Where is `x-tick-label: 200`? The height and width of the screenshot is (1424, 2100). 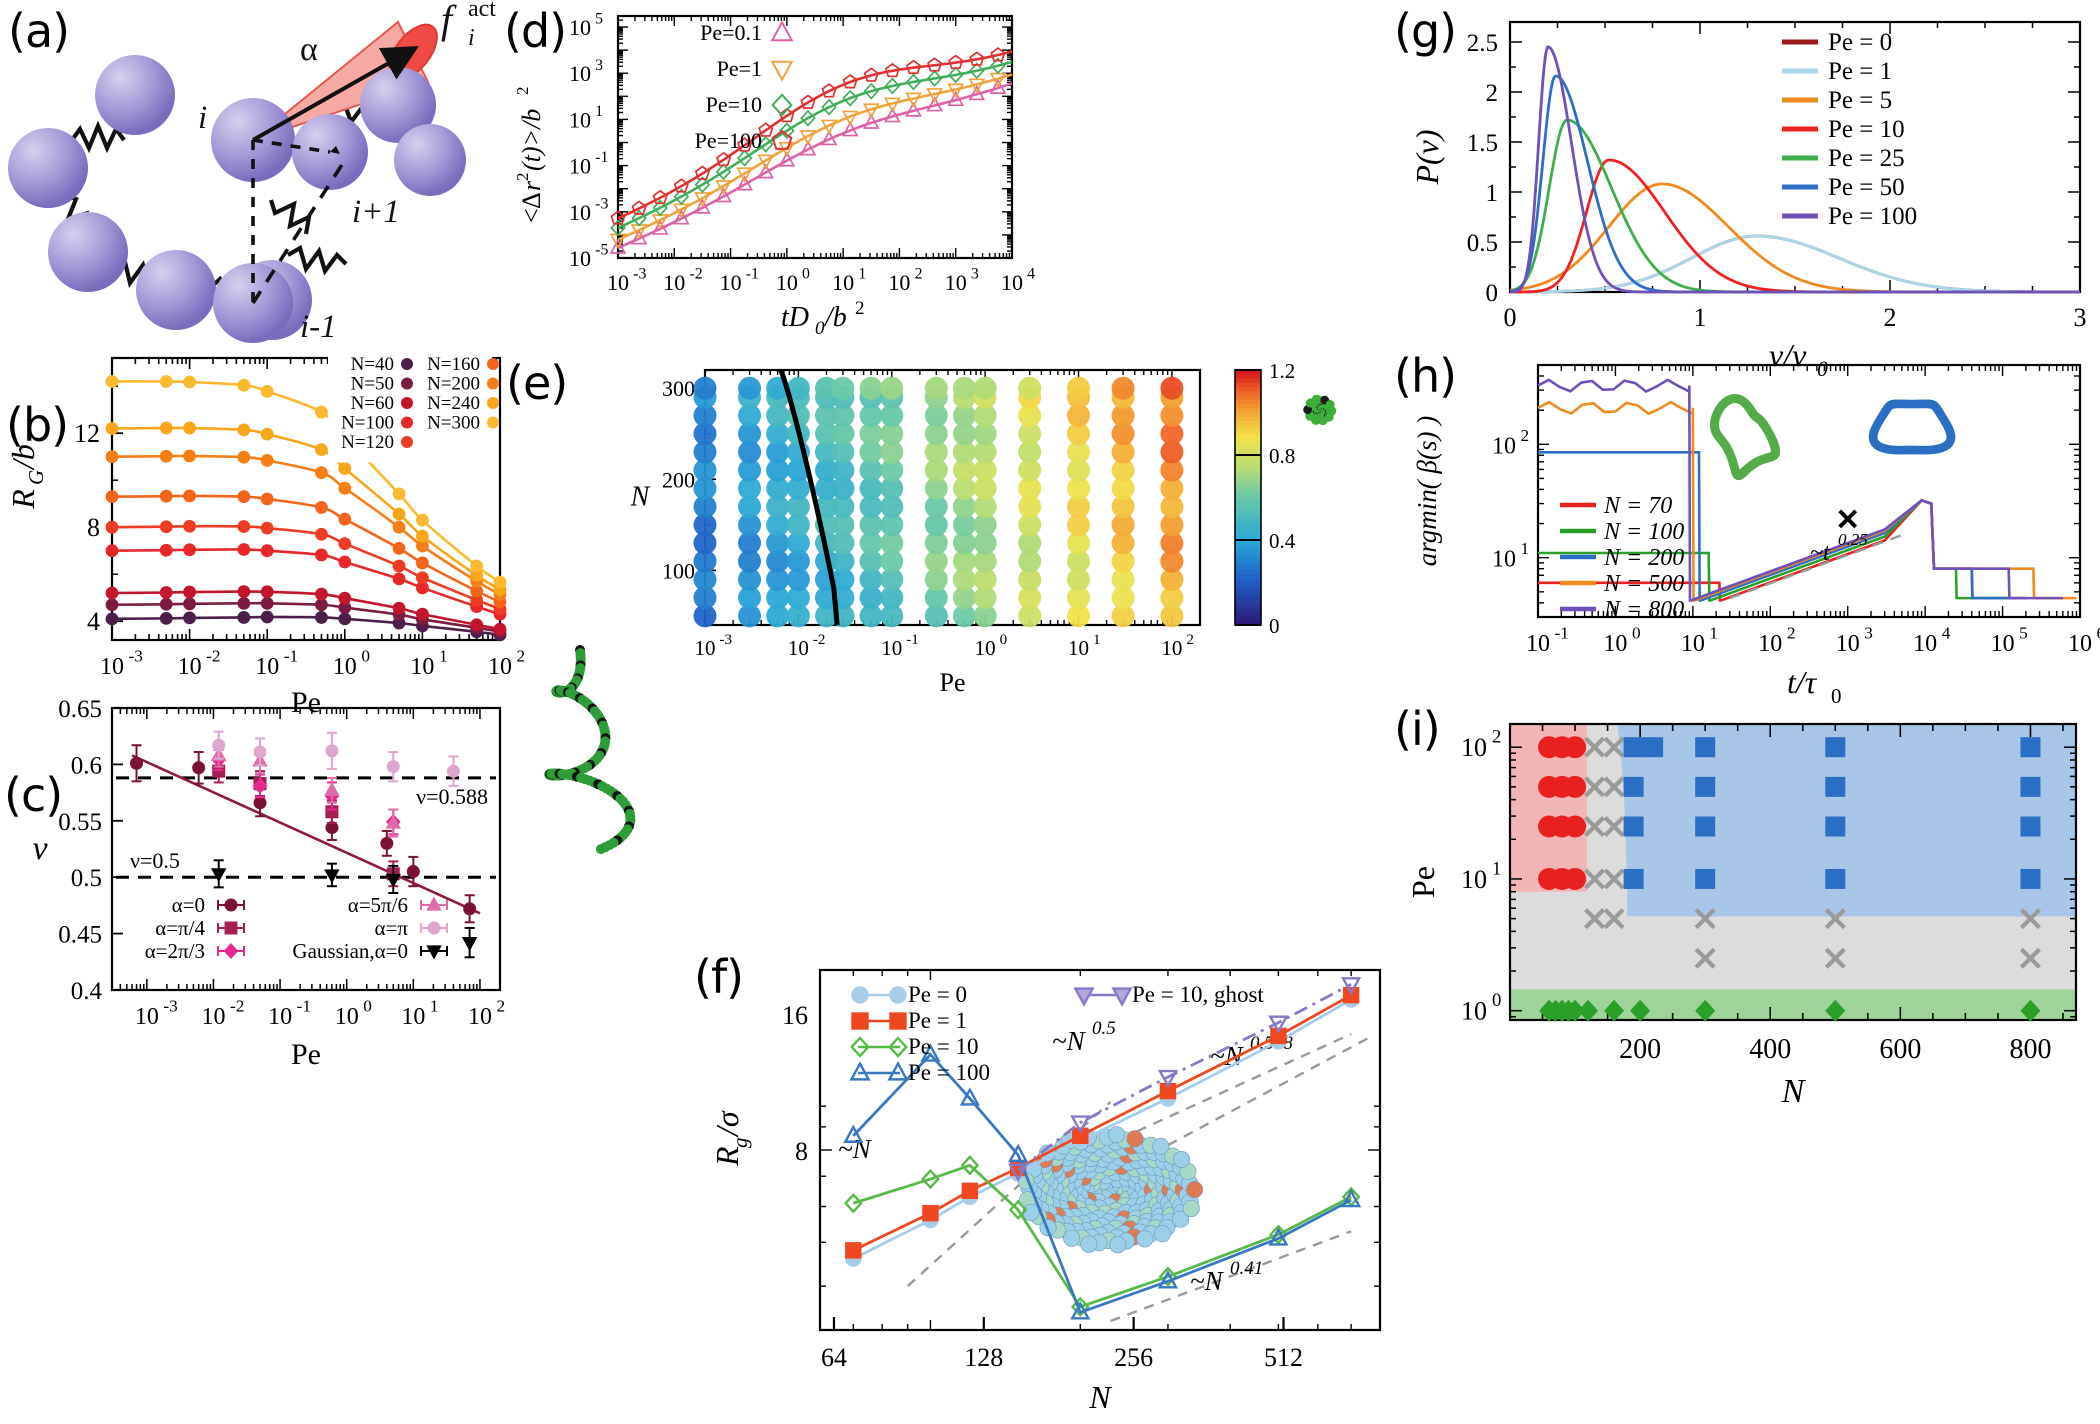 x-tick-label: 200 is located at coordinates (1640, 1049).